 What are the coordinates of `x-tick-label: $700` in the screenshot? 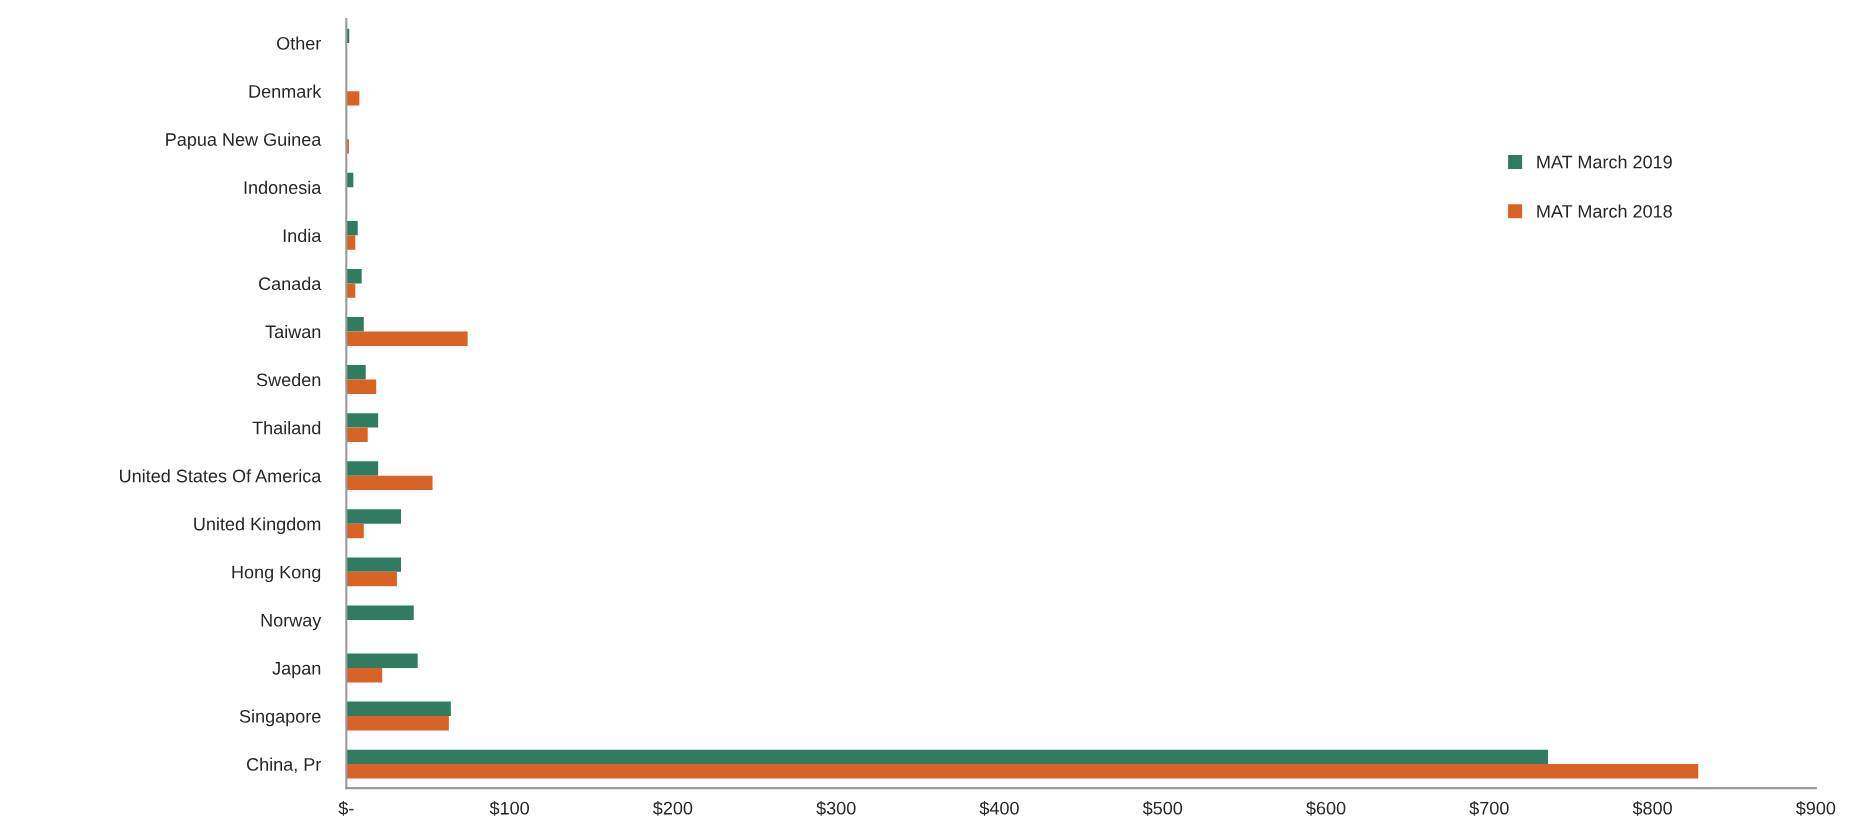 It's located at (1489, 808).